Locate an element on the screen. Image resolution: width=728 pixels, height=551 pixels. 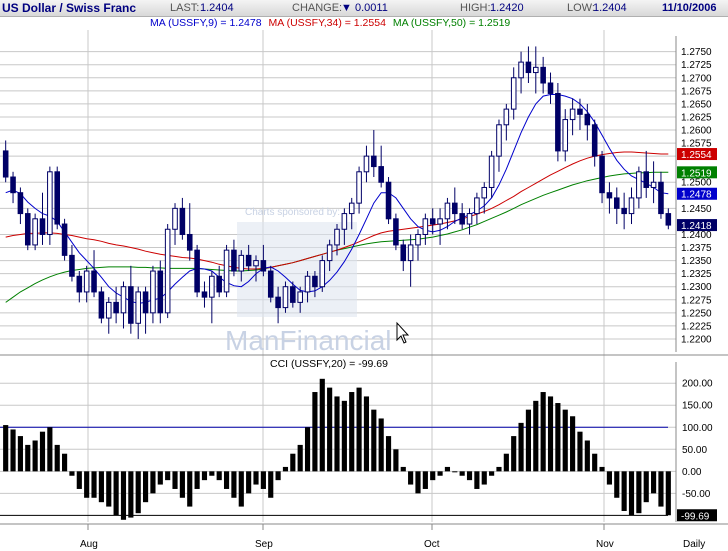
price-tick-label: 1.2650 is located at coordinates (696, 104).